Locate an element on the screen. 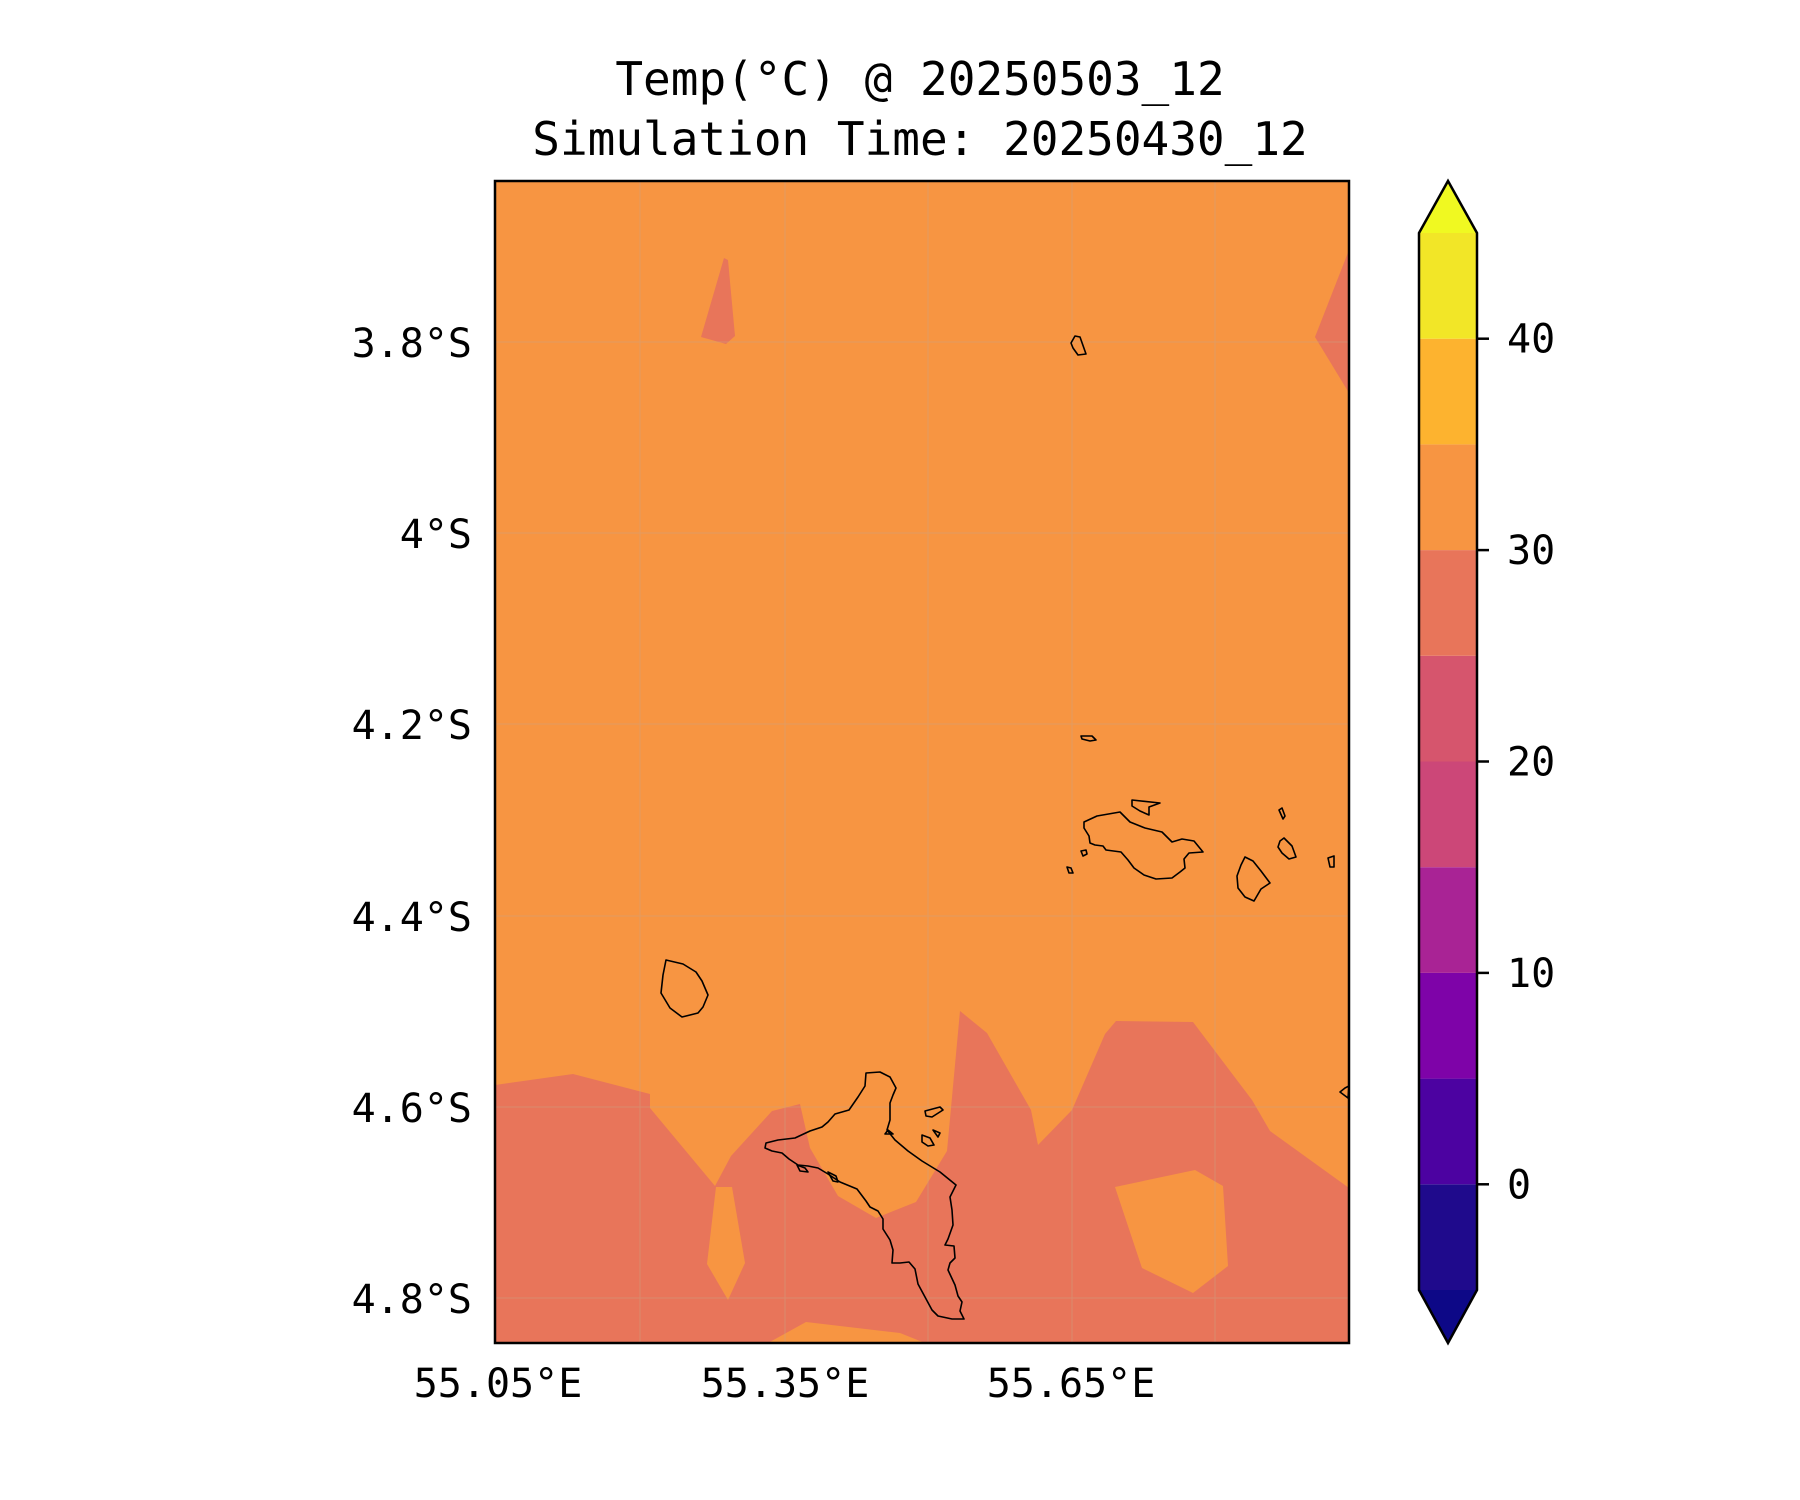 The width and height of the screenshot is (1800, 1500). lat-axis: 3.8°S 4°S 4.2°S 4.4°S 4.6°S 4.8°S is located at coordinates (412, 822).